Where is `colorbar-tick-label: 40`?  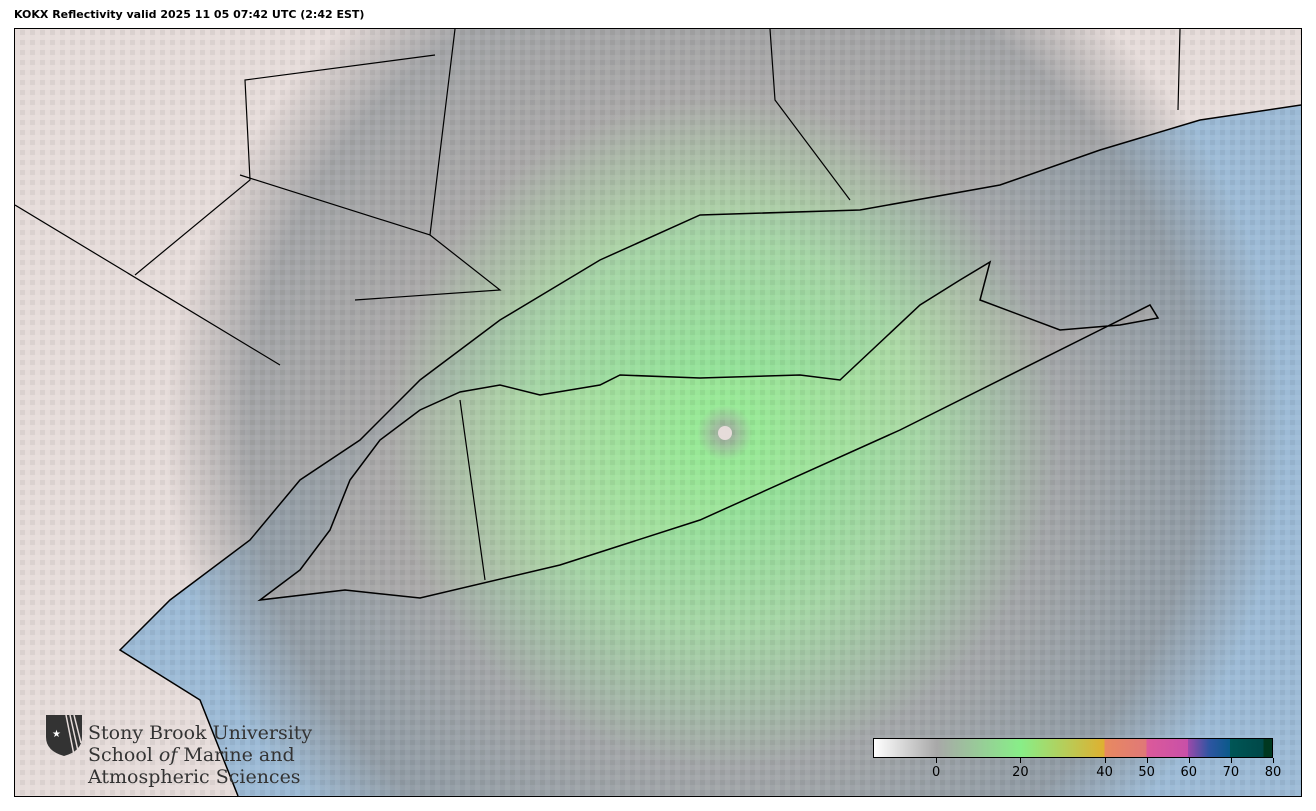 colorbar-tick-label: 40 is located at coordinates (1104, 772).